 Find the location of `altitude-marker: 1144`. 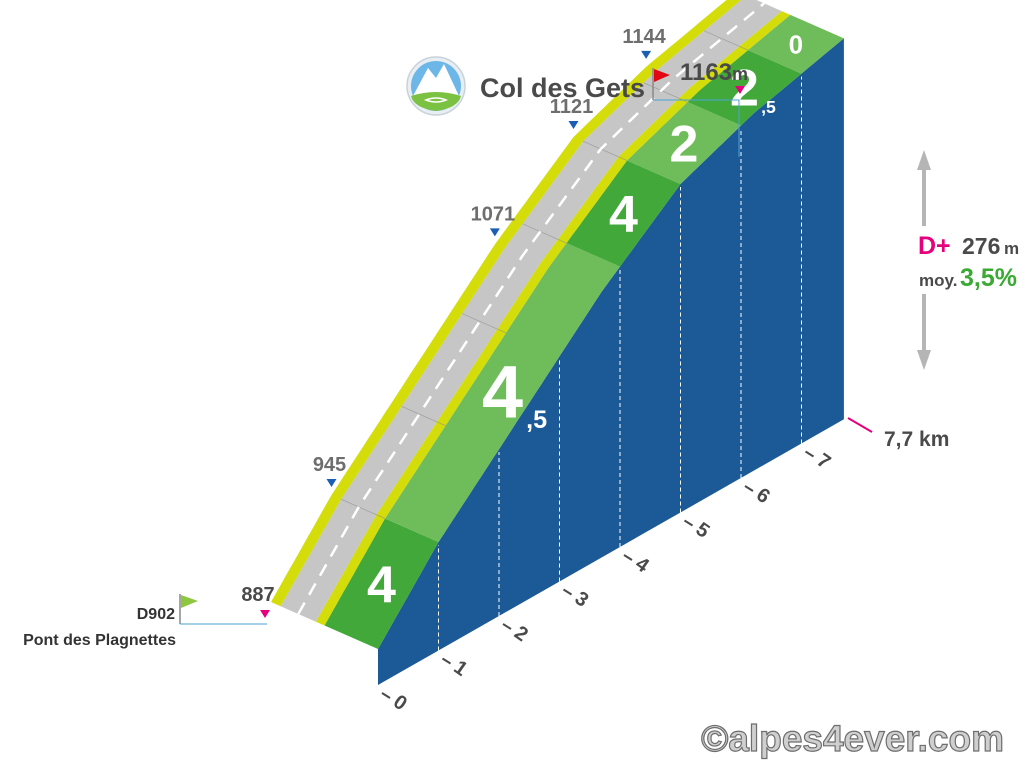

altitude-marker: 1144 is located at coordinates (644, 42).